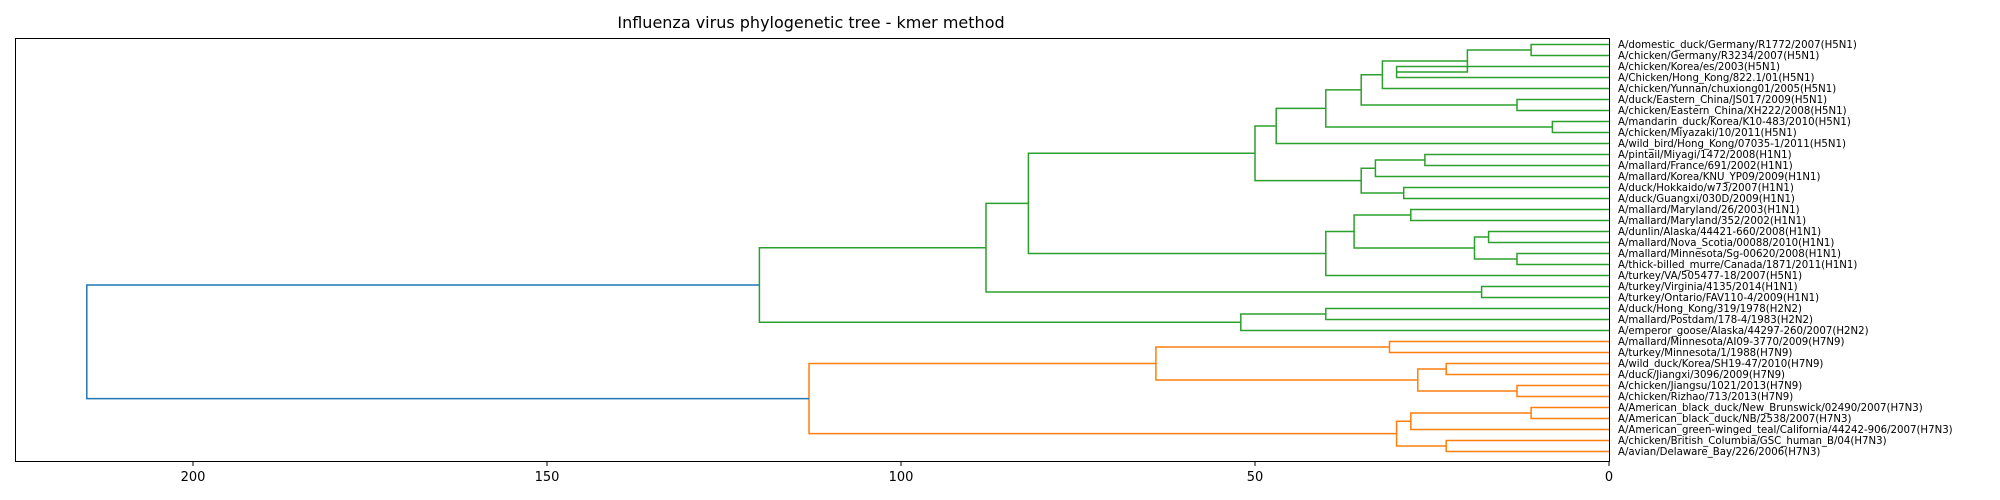 This screenshot has height=500, width=2000. What do you see at coordinates (1737, 45) in the screenshot?
I see `leaf-label: A/domestic_duck/Germany/R1772/2007(H5N1)` at bounding box center [1737, 45].